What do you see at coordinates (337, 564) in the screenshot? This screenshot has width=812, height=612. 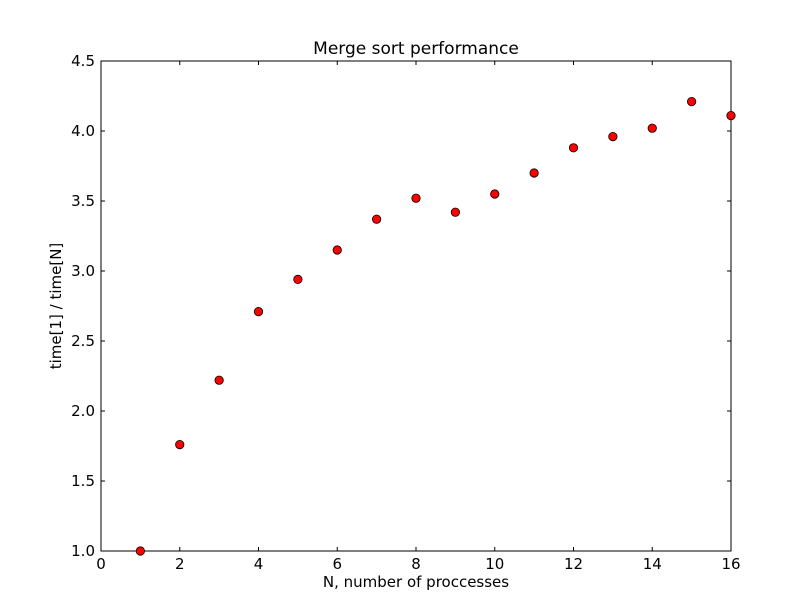 I see `x-tick-label: 6` at bounding box center [337, 564].